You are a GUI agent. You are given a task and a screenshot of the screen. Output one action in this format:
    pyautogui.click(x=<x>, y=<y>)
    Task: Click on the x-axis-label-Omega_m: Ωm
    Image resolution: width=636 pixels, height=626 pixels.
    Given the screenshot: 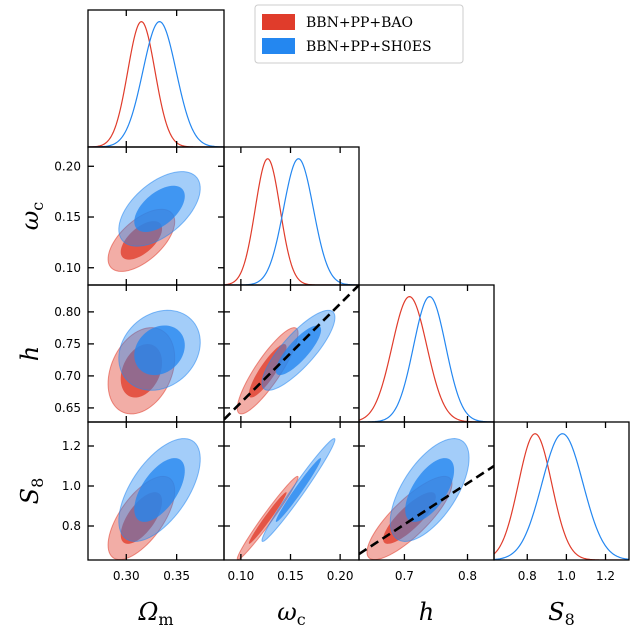 What is the action you would take?
    pyautogui.click(x=155, y=612)
    